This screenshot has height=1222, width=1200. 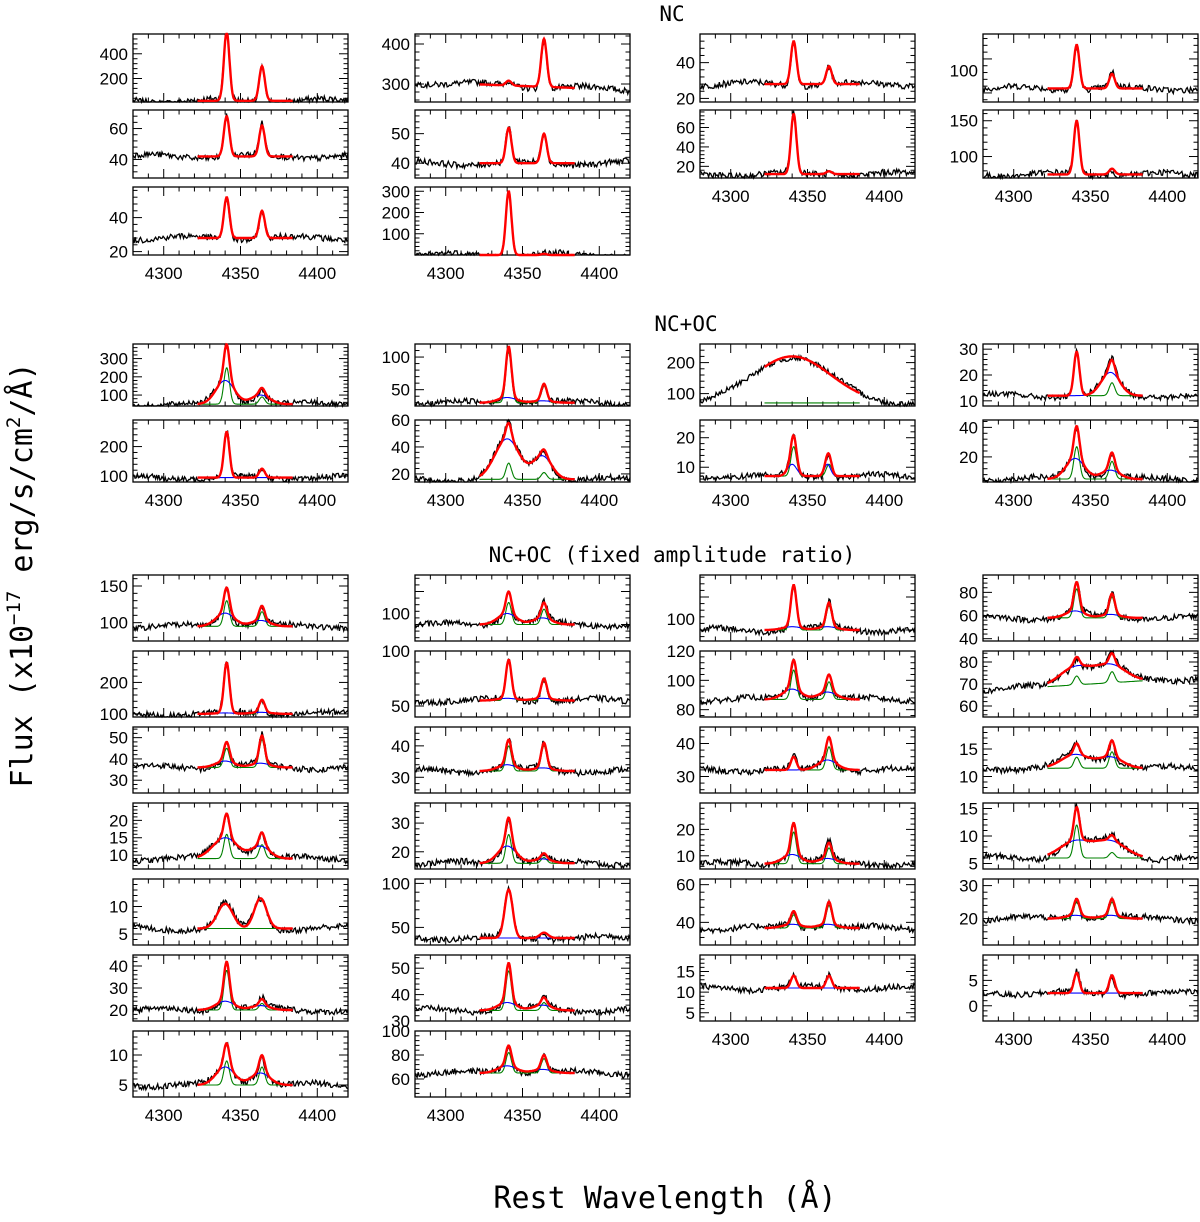 What do you see at coordinates (1095, 848) in the screenshot?
I see `outflow-component-fit` at bounding box center [1095, 848].